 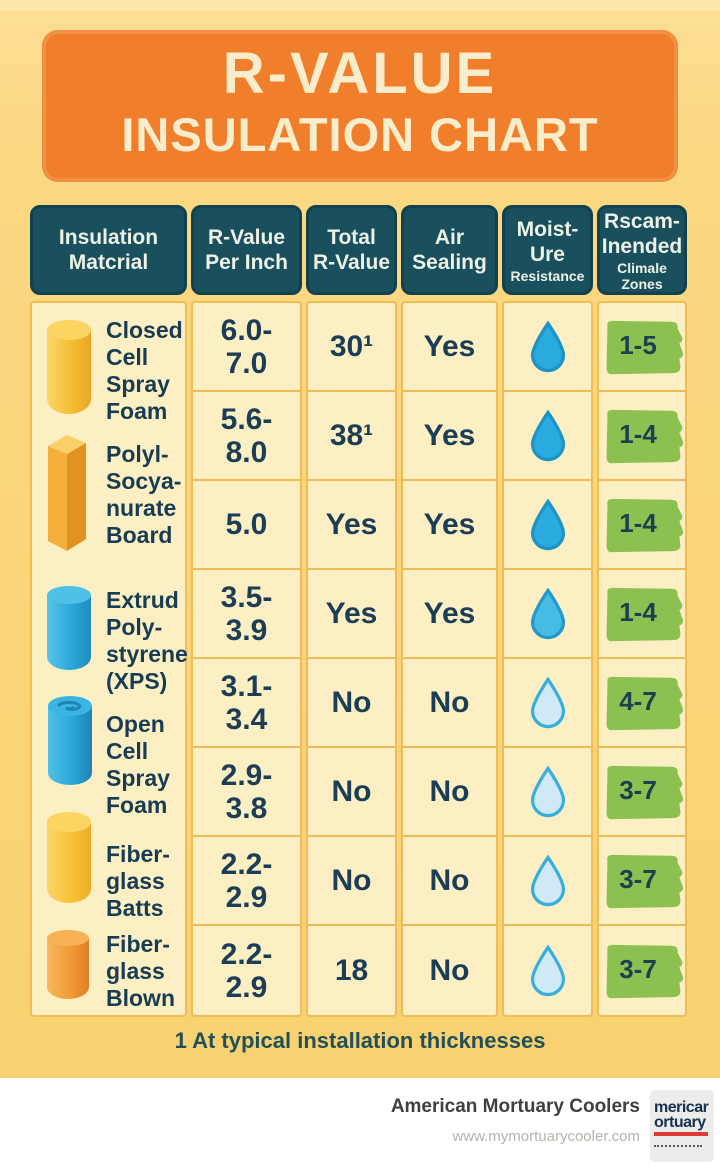 What do you see at coordinates (138, 881) in the screenshot?
I see `material-label: Fiber- glass Batts` at bounding box center [138, 881].